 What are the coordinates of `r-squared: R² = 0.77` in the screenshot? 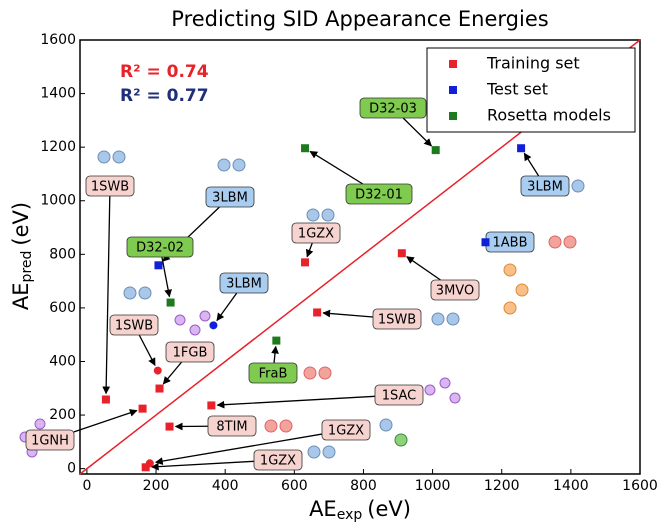 It's located at (164, 96).